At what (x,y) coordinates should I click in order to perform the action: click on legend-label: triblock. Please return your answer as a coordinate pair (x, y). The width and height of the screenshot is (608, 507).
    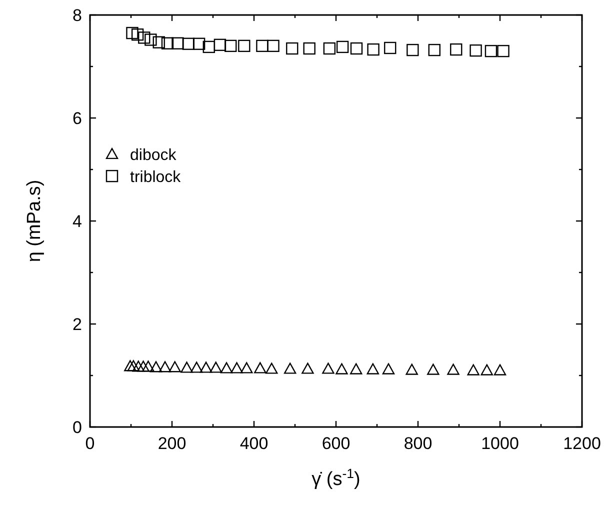
    Looking at the image, I should click on (156, 177).